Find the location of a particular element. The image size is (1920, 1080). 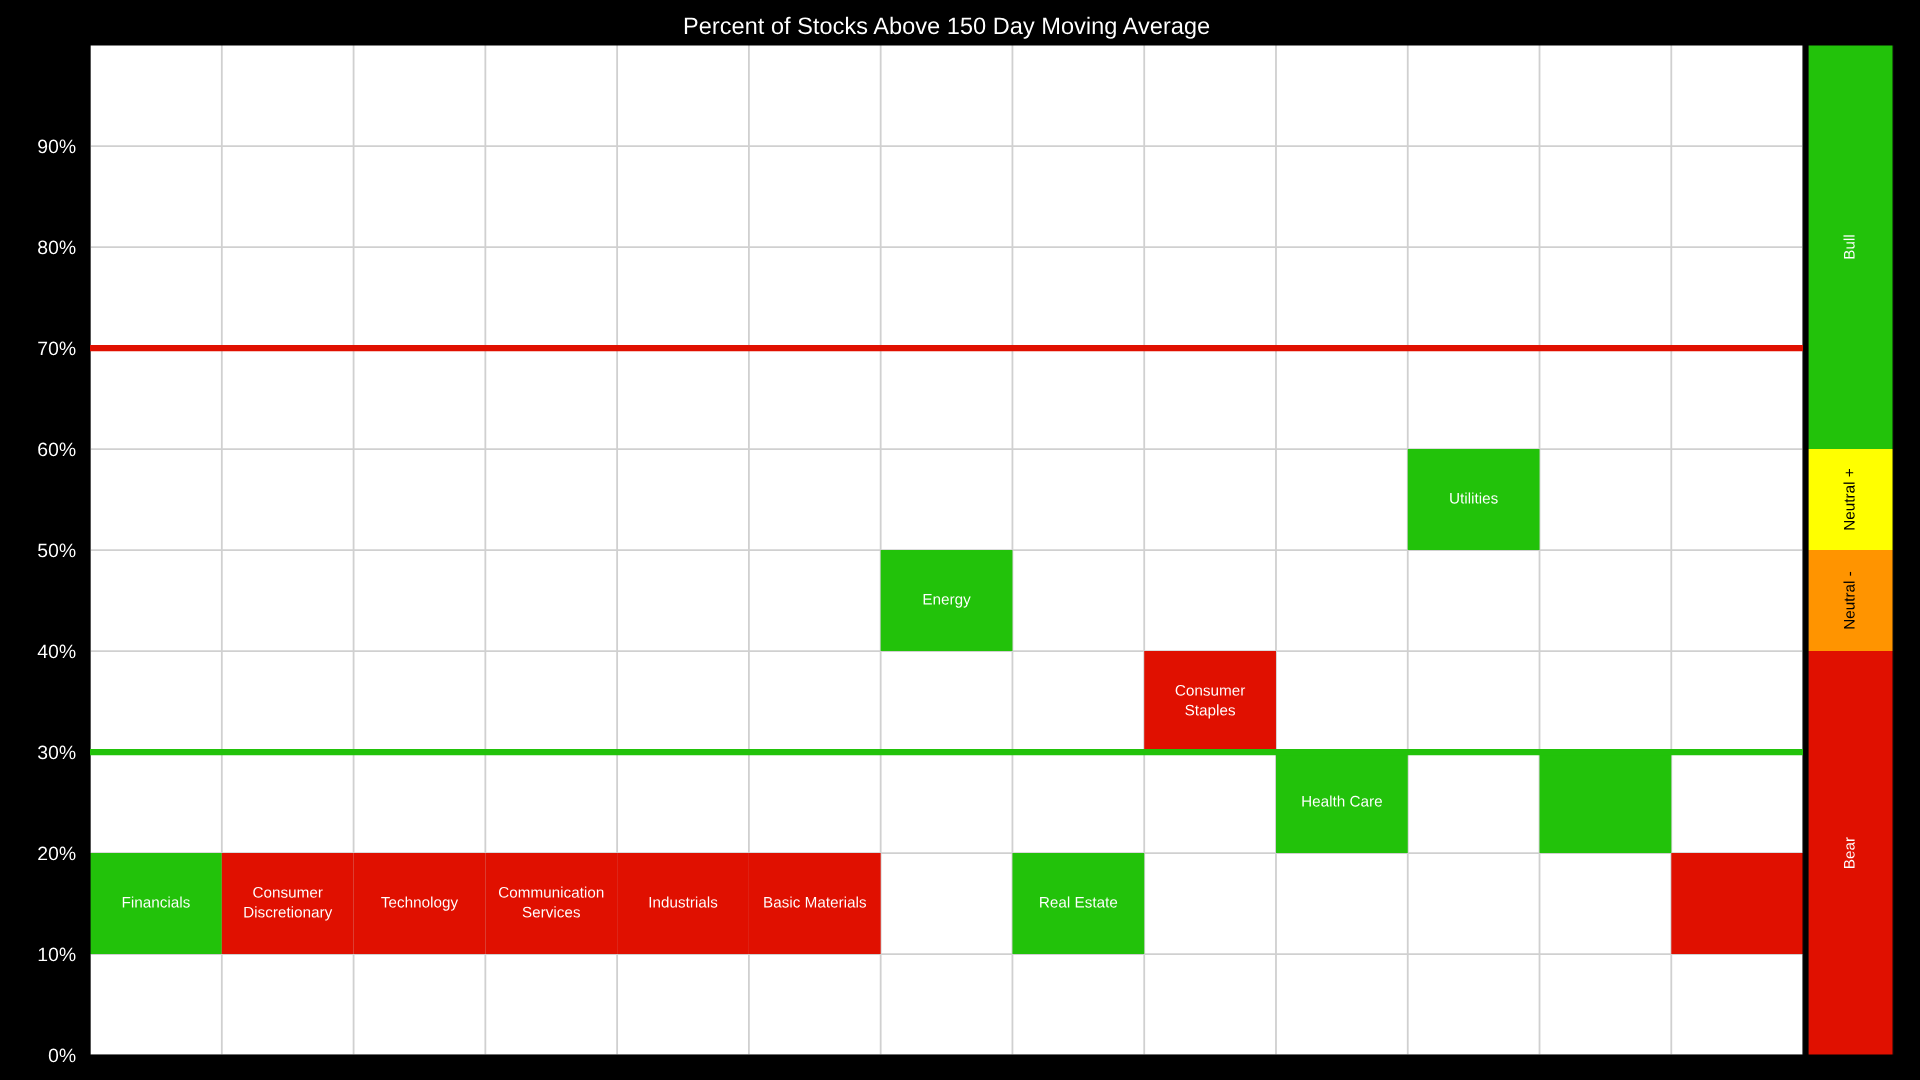

category-label: Real Estate is located at coordinates (1079, 902).